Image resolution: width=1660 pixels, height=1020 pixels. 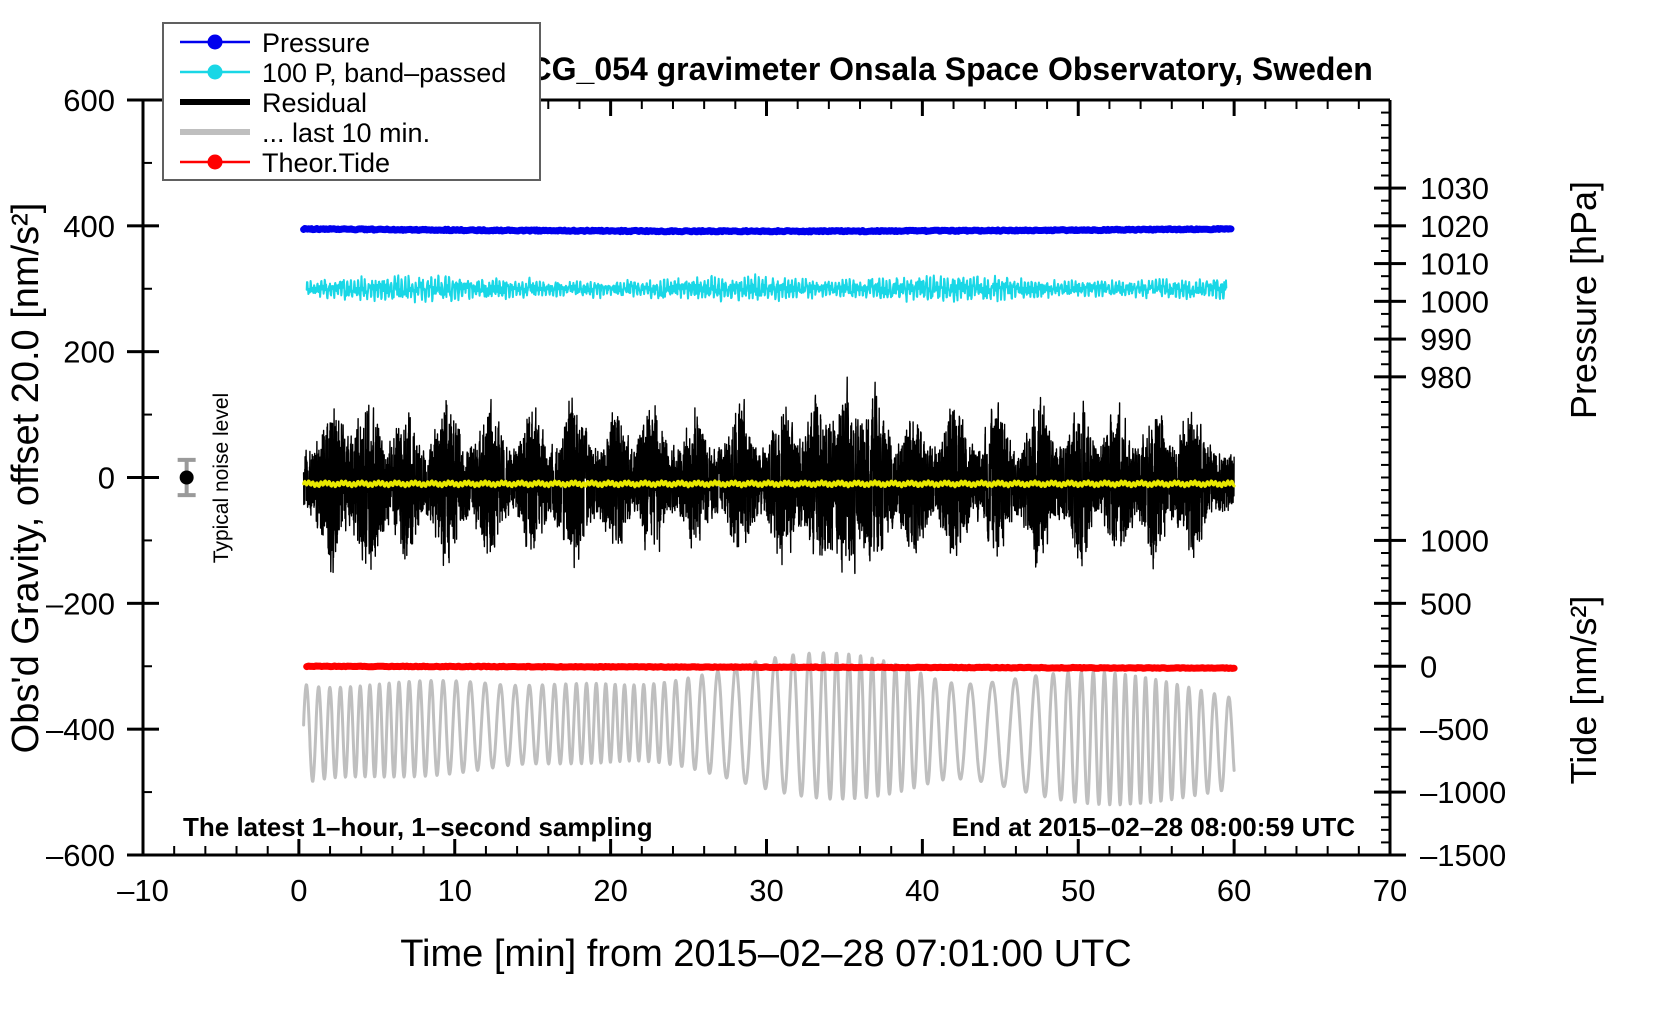 I want to click on pressure-tick-label: 1030, so click(x=1454, y=188).